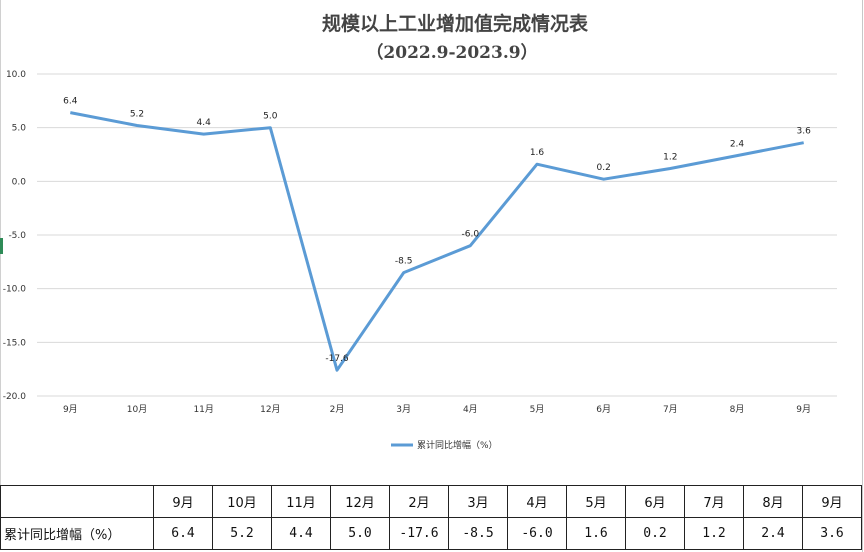  I want to click on table-header-cell: 11月, so click(301, 501).